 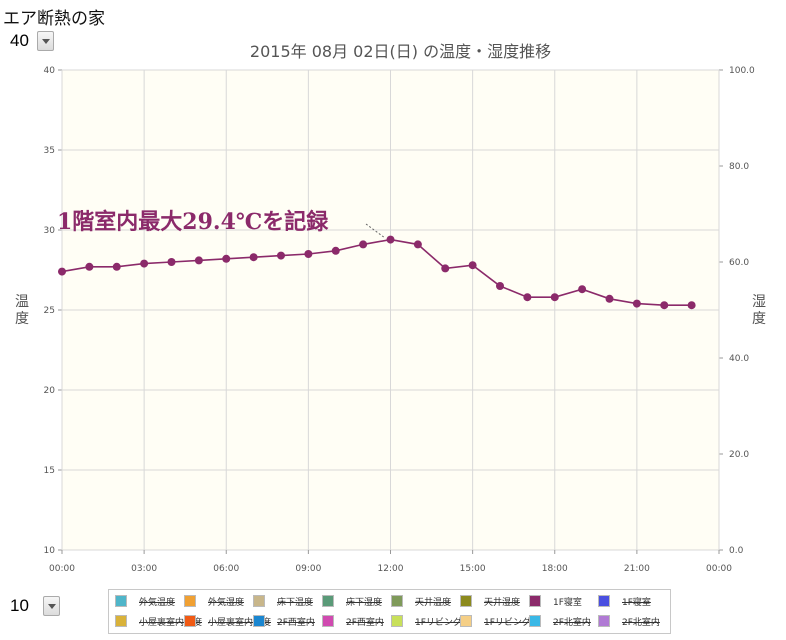 I want to click on range-select-bottom-value: 10, so click(x=19, y=605).